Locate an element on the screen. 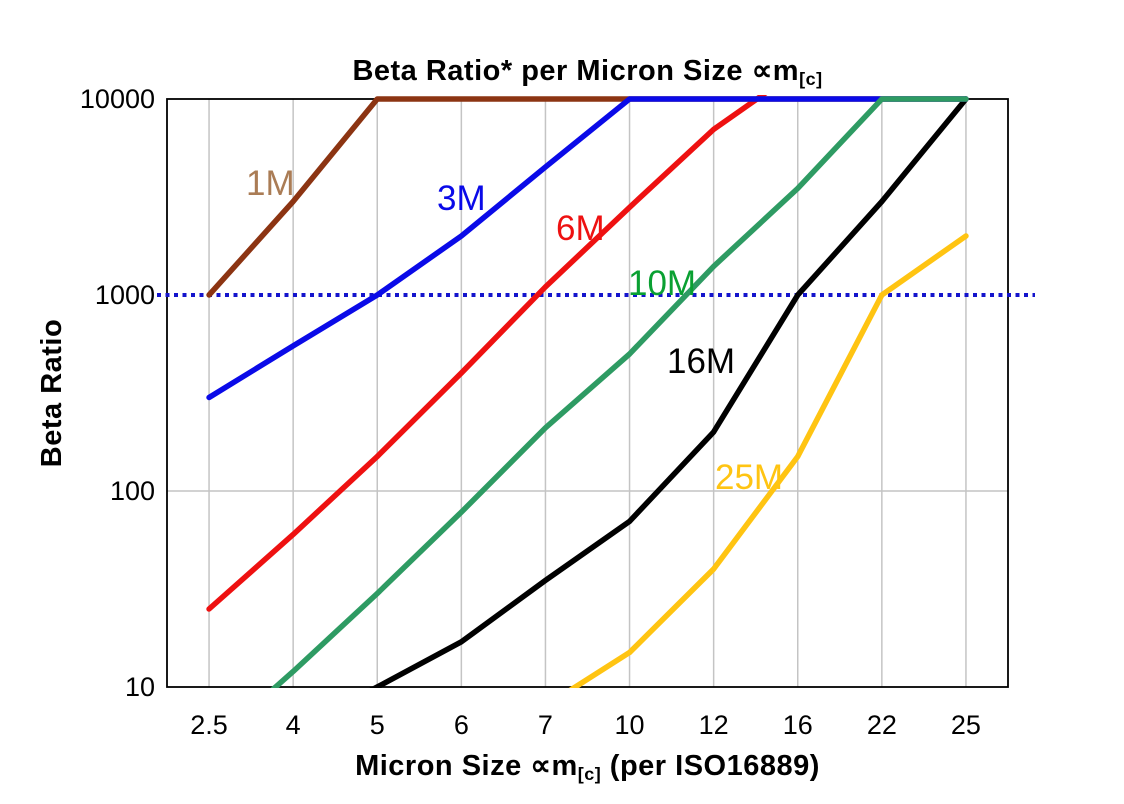 The width and height of the screenshot is (1124, 804). x-tick-label: 25 is located at coordinates (965, 725).